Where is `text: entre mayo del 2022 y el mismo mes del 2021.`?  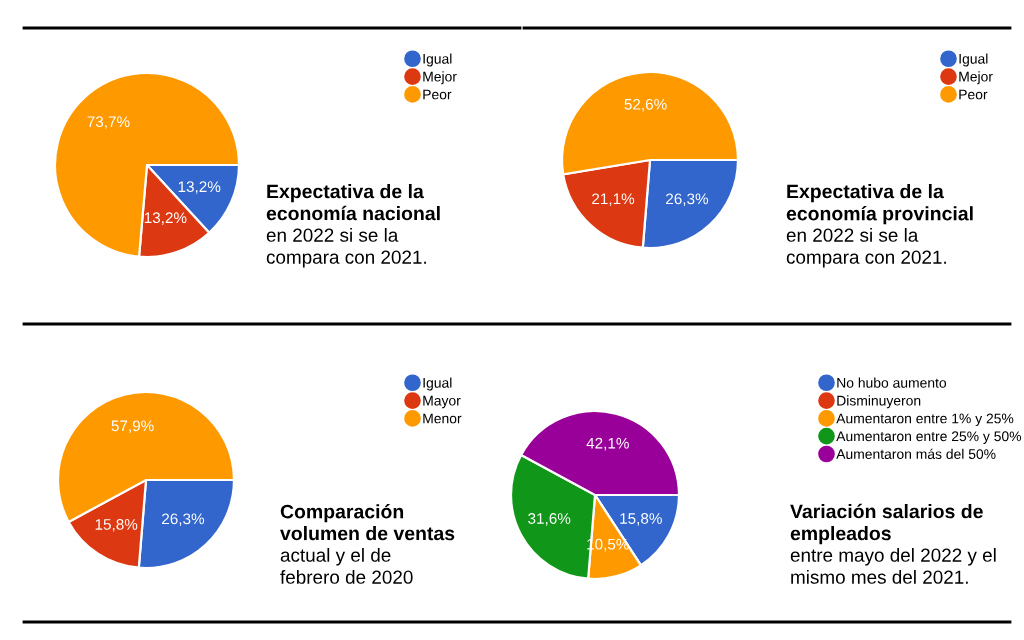
text: entre mayo del 2022 y el mismo mes del 2021. is located at coordinates (893, 566).